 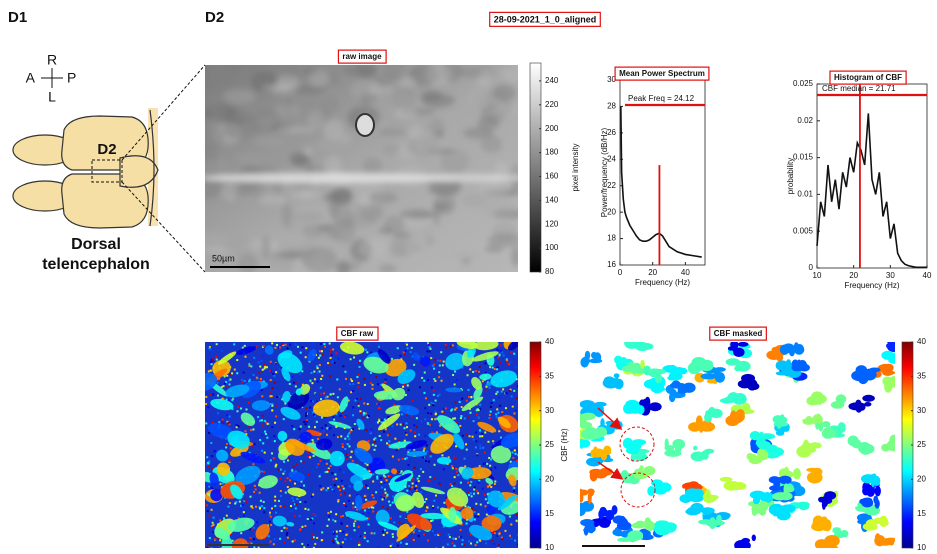 What do you see at coordinates (803, 83) in the screenshot?
I see `y-tick-label: 0.025` at bounding box center [803, 83].